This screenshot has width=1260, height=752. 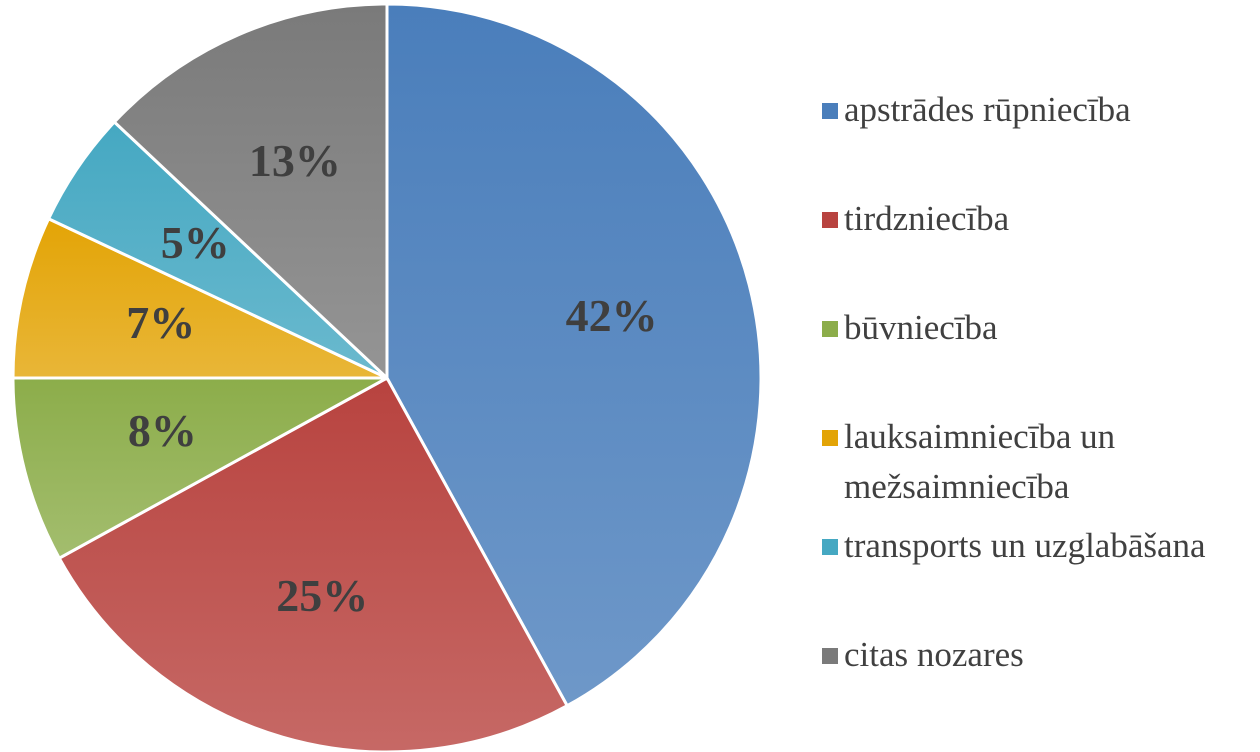 I want to click on data-label: 8%, so click(x=162, y=430).